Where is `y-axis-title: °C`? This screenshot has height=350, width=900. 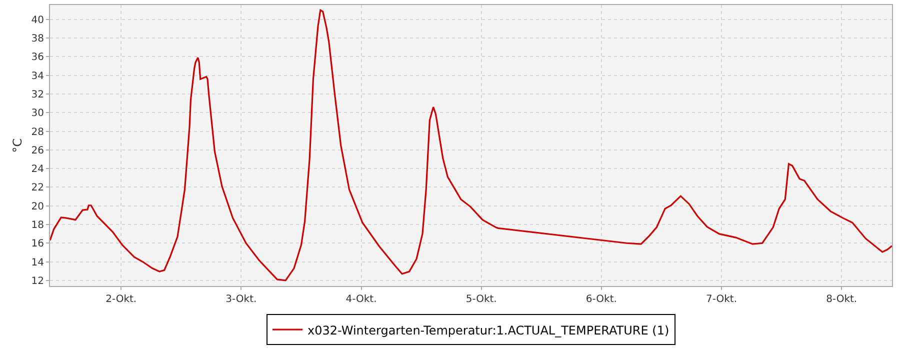 y-axis-title: °C is located at coordinates (17, 145).